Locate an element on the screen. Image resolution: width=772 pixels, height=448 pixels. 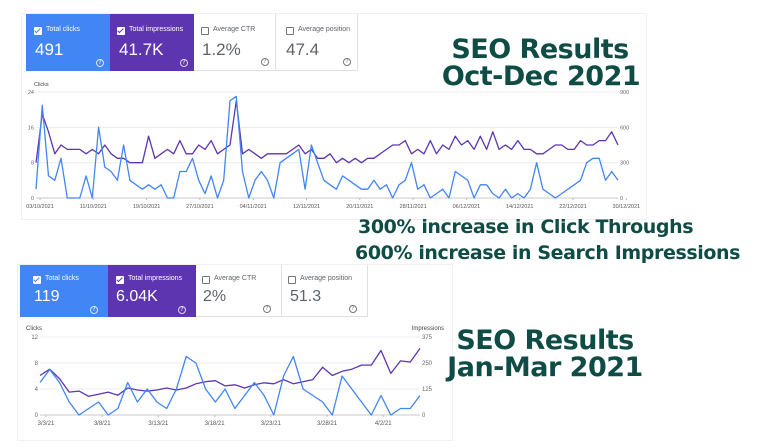
x-tick-label: 3/3/21 is located at coordinates (46, 424).